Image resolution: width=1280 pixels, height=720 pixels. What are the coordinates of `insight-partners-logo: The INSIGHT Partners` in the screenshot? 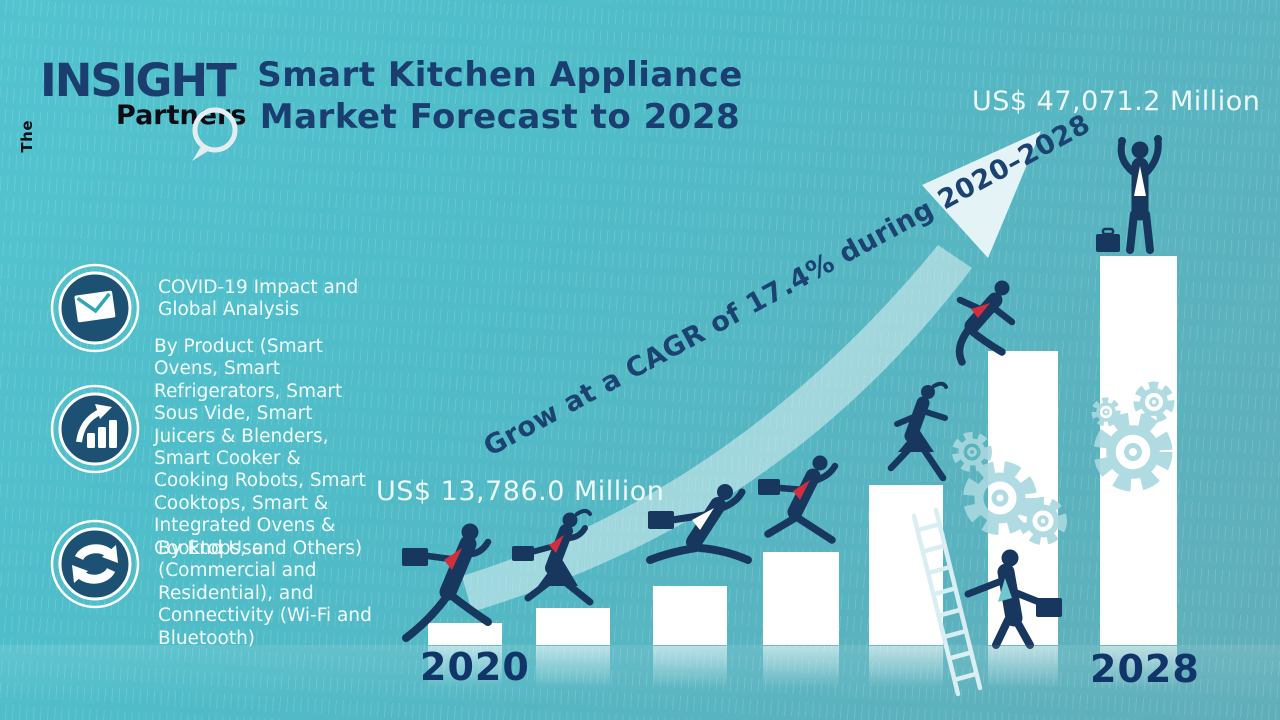 It's located at (128, 105).